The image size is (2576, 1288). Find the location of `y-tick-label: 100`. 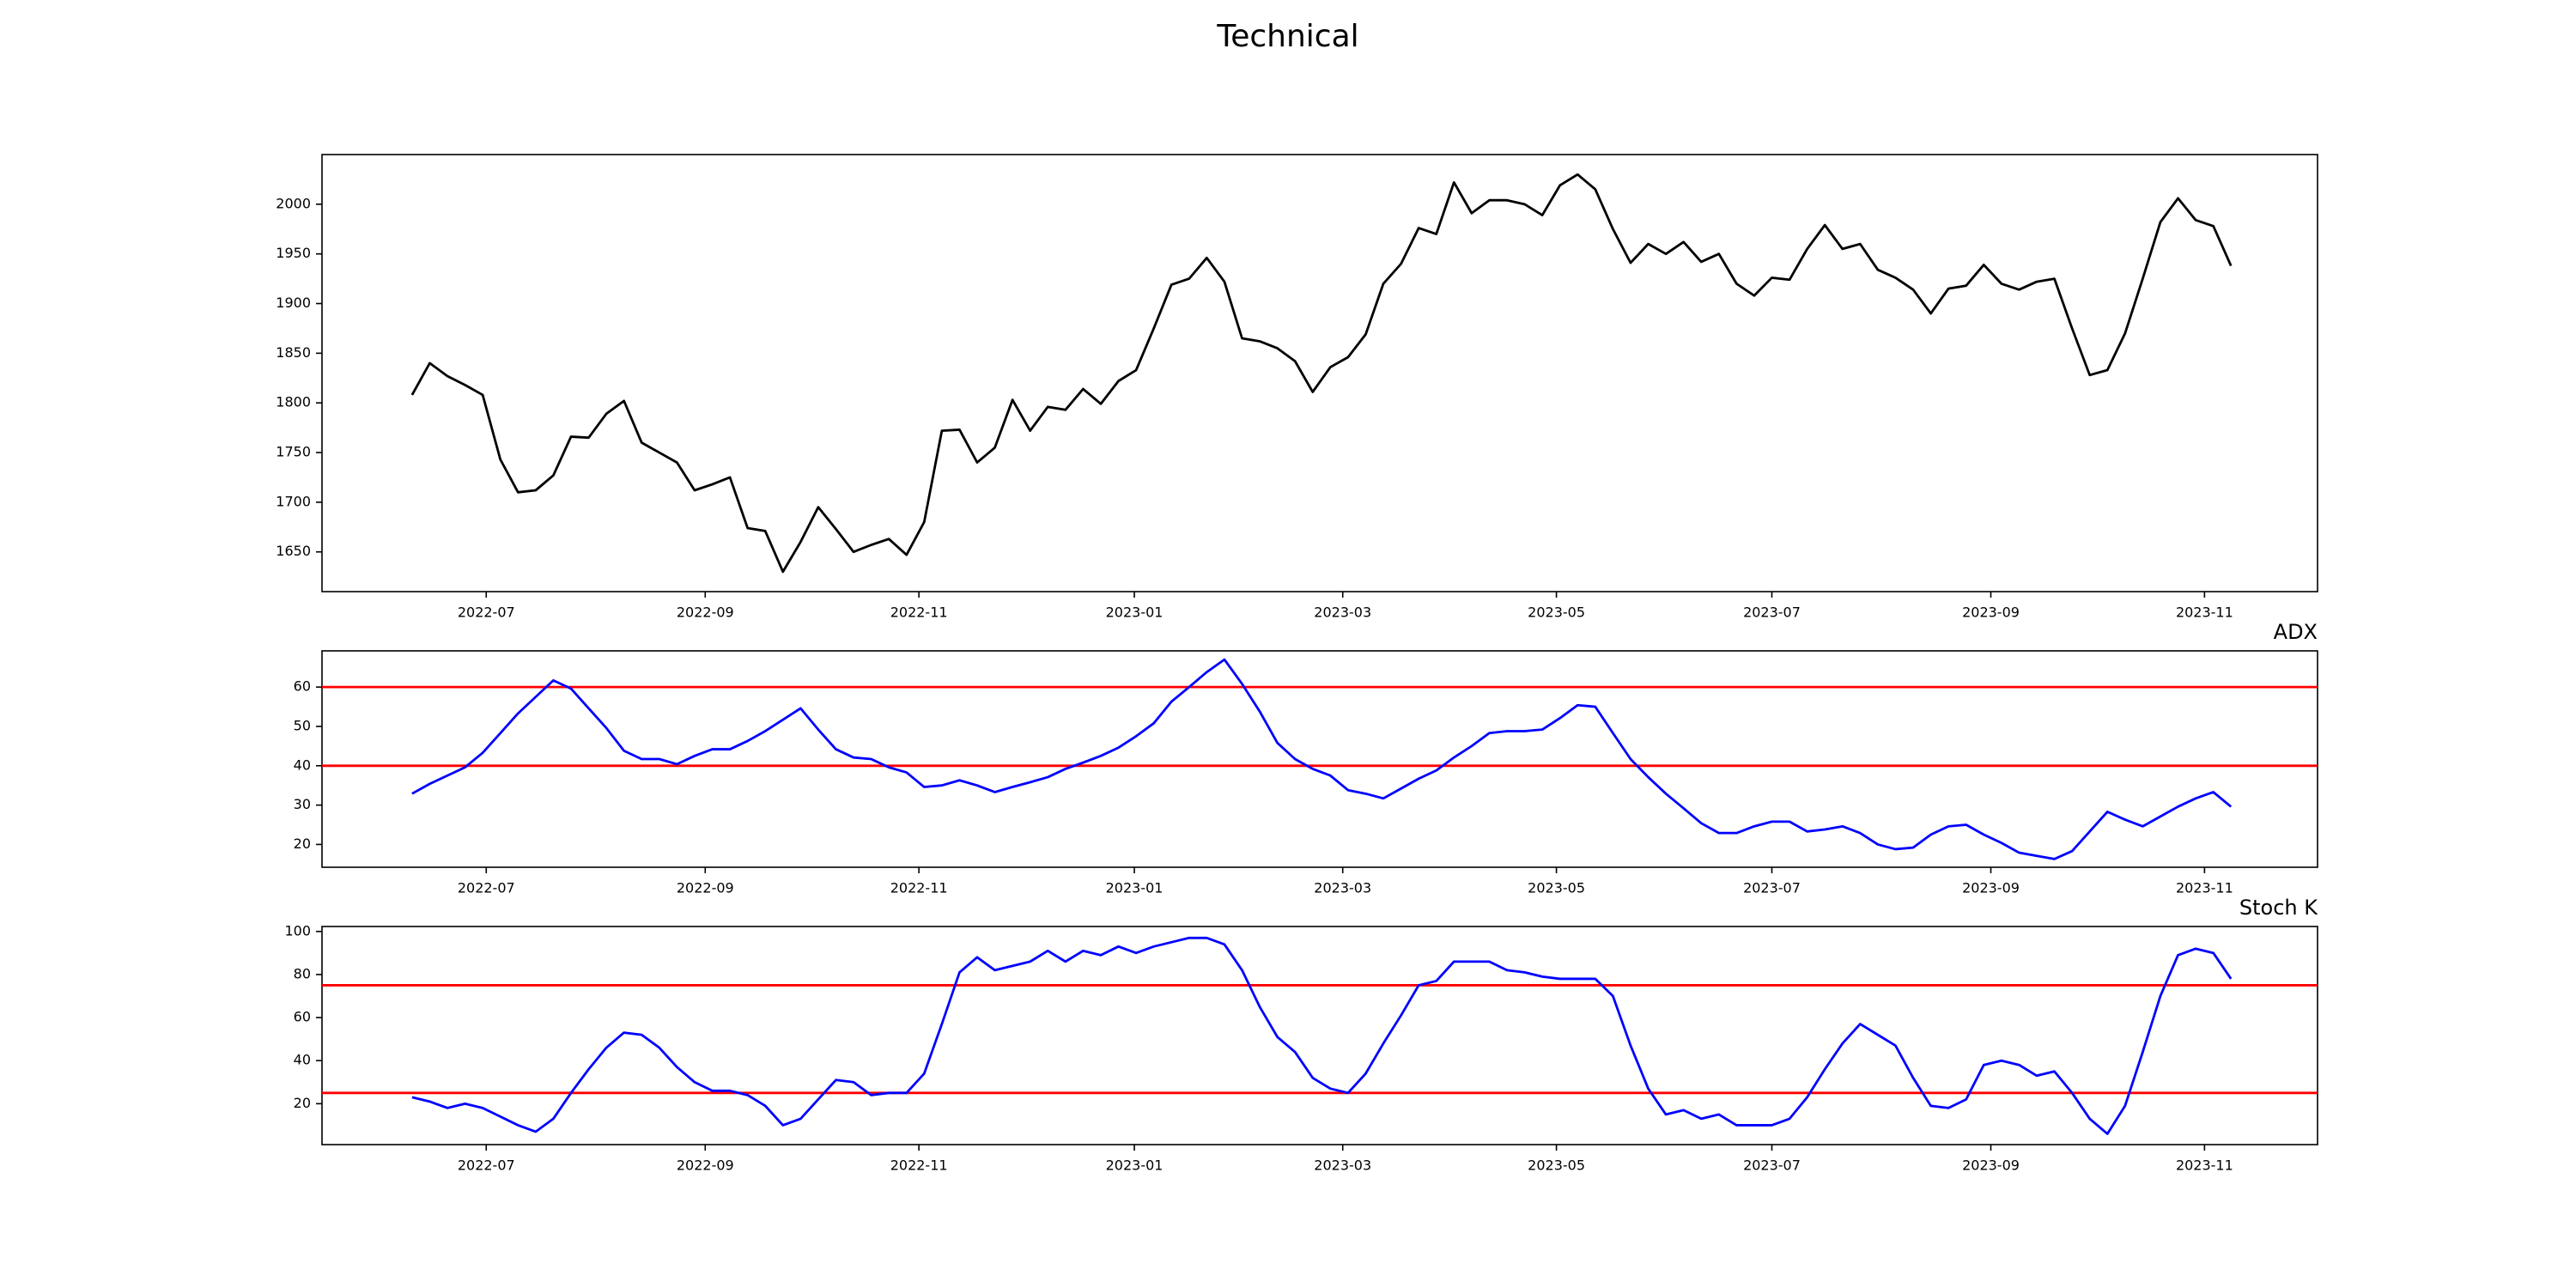

y-tick-label: 100 is located at coordinates (297, 930).